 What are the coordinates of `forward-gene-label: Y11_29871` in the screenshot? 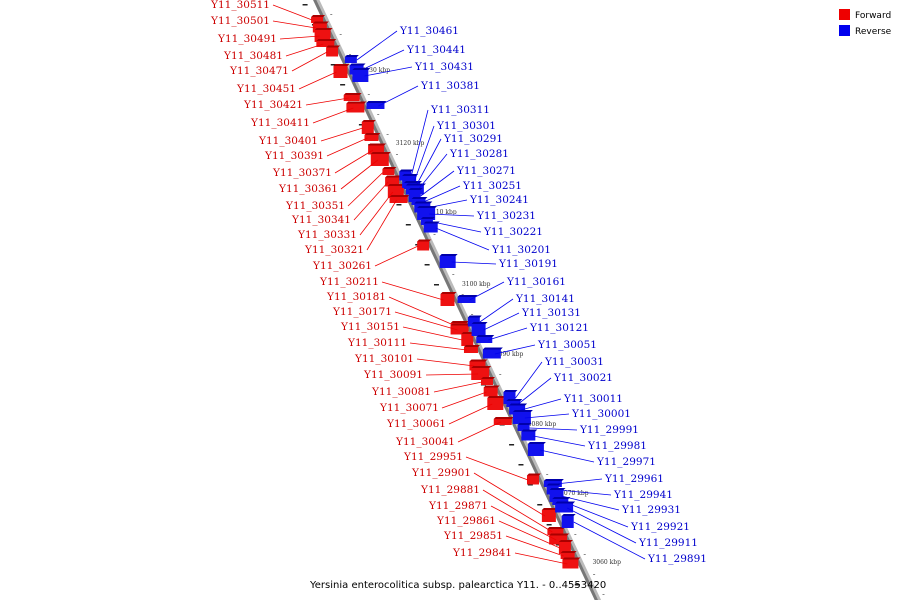 It's located at (458, 506).